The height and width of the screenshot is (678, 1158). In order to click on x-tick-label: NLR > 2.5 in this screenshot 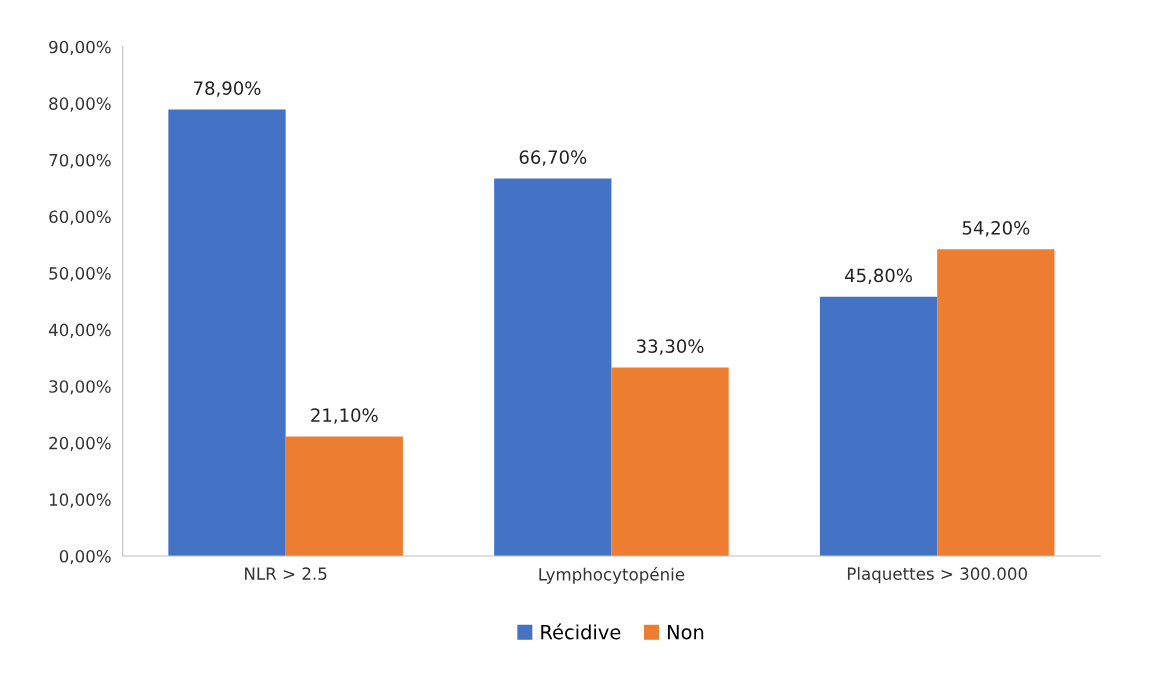, I will do `click(286, 573)`.